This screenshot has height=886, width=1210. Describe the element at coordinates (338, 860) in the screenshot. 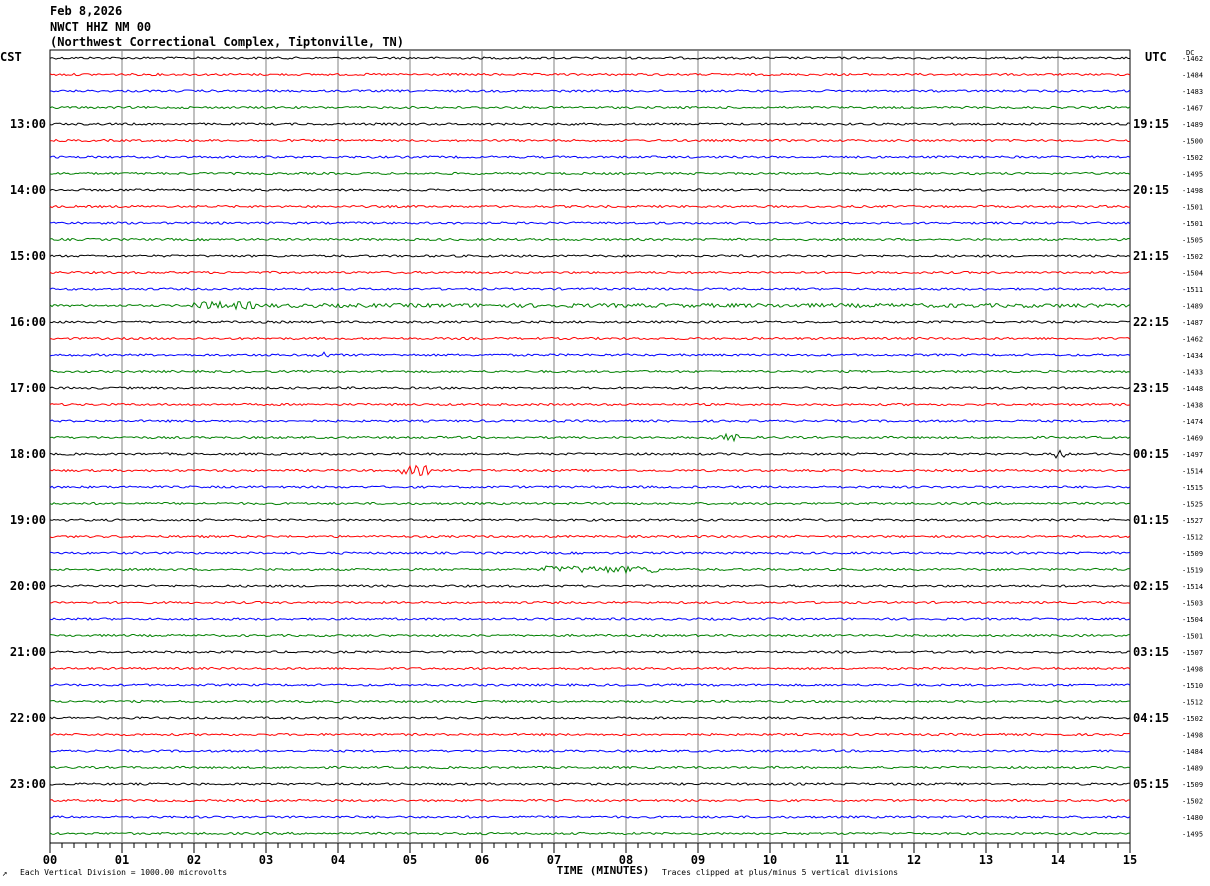

I see `x-tick-label: 04` at that location.